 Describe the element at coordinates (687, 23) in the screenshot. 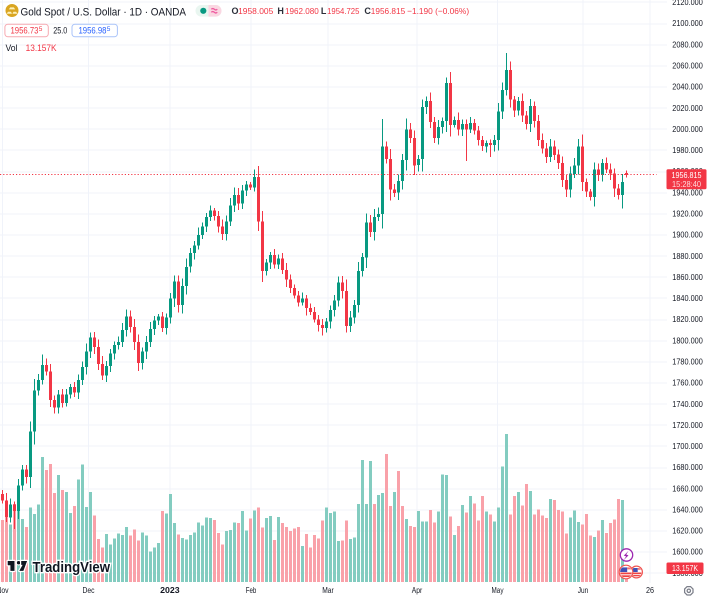

I see `svg-text: 2100.000` at that location.